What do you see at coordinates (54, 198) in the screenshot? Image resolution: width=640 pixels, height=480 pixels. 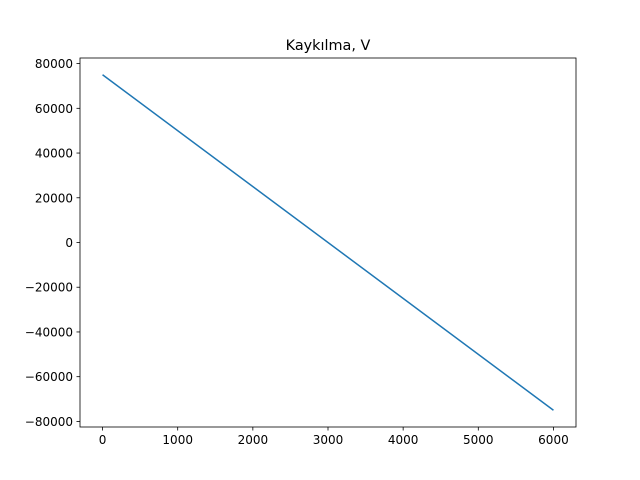 I see `y-tick-label: 20000` at bounding box center [54, 198].